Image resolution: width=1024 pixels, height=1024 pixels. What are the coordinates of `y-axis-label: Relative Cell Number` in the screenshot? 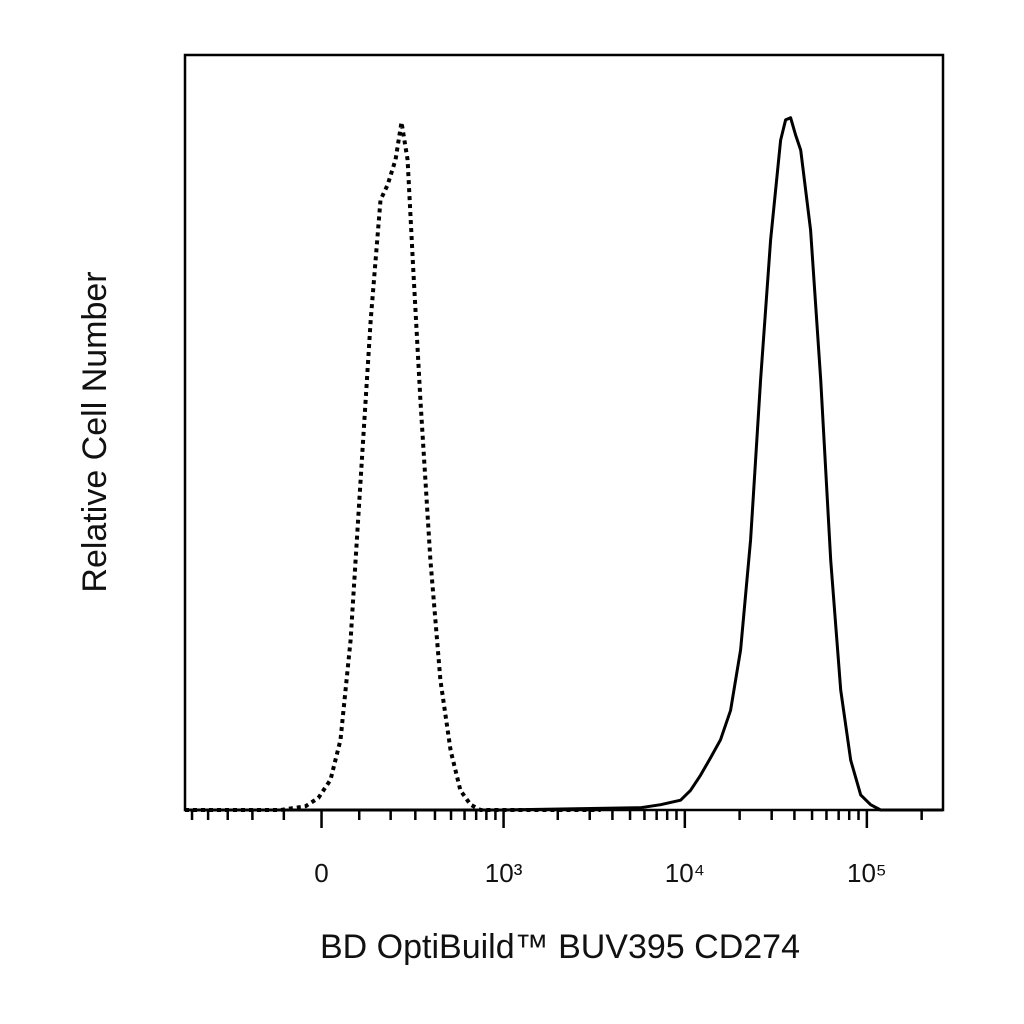 It's located at (95, 431).